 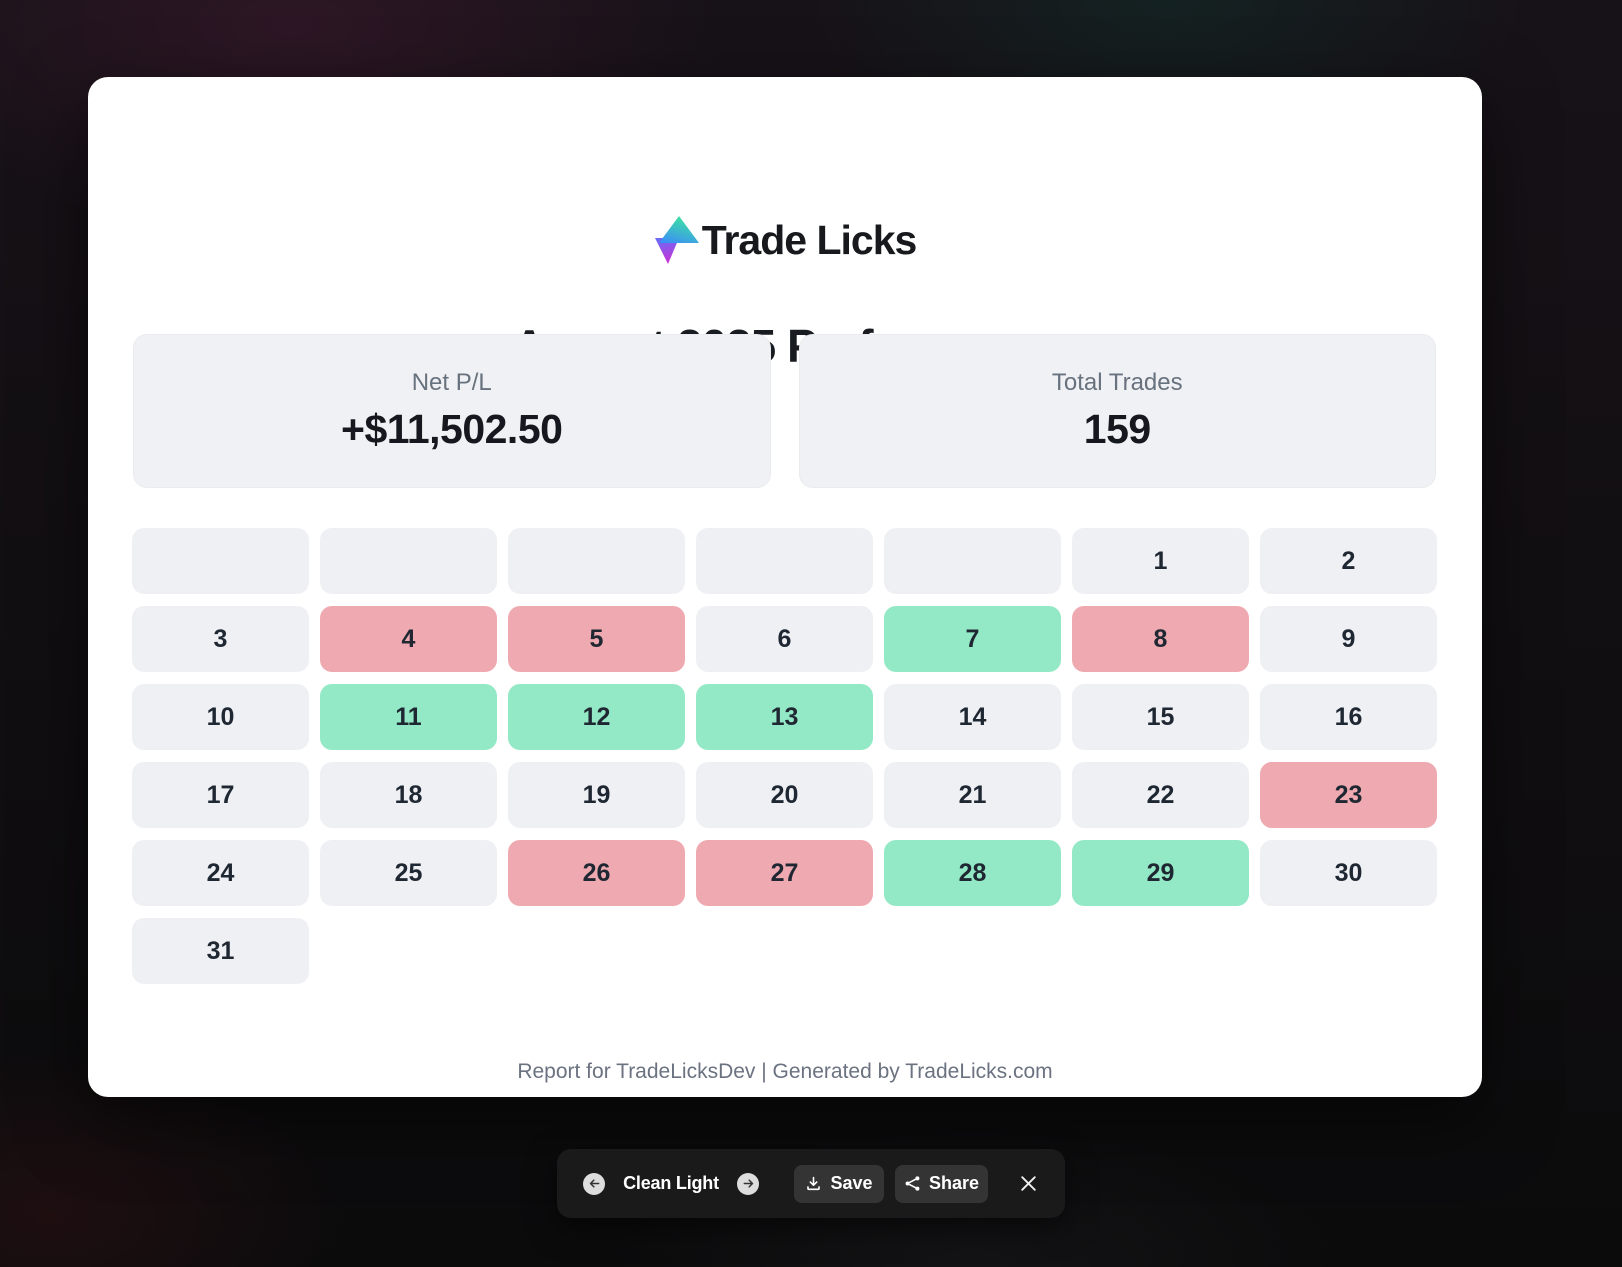 What do you see at coordinates (1160, 873) in the screenshot?
I see `calendar-day-29: 29` at bounding box center [1160, 873].